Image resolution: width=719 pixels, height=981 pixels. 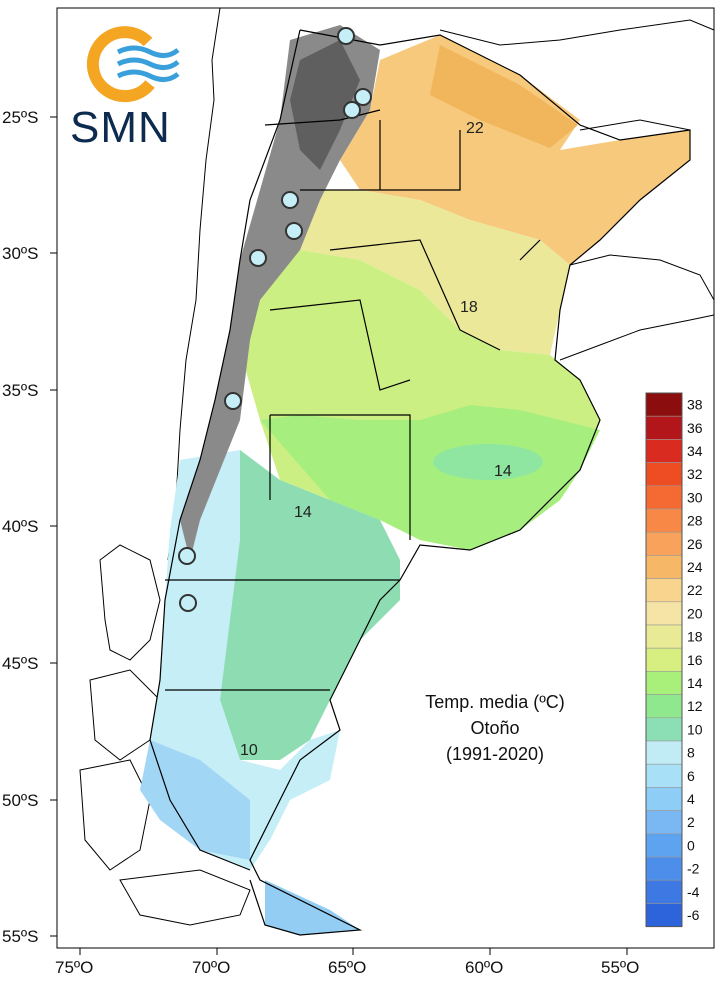 I want to click on logo-waves, so click(x=148, y=63).